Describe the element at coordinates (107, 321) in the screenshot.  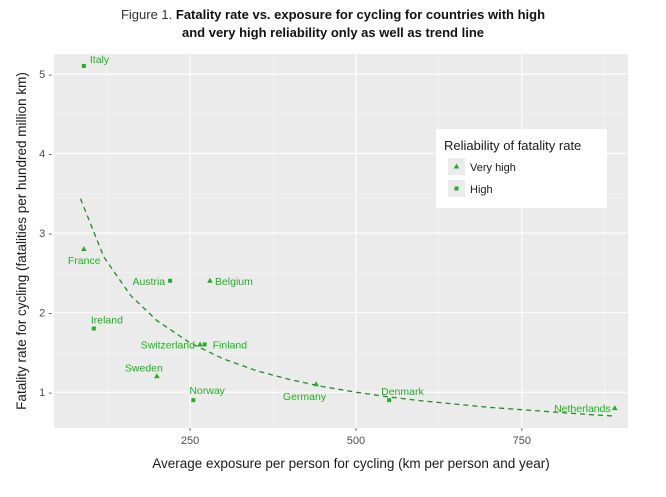
I see `point-label: Ireland` at that location.